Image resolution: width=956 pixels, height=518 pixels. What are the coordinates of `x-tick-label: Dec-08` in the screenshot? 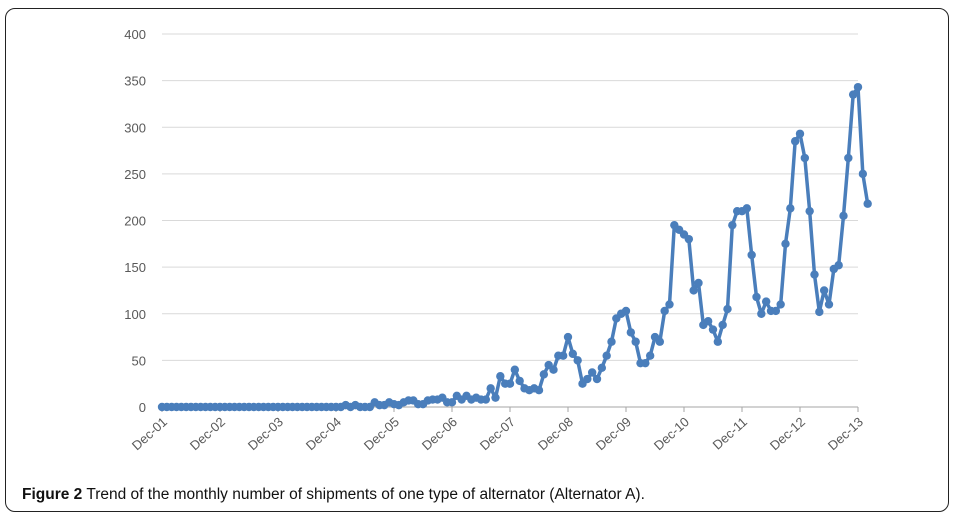 It's located at (555, 433).